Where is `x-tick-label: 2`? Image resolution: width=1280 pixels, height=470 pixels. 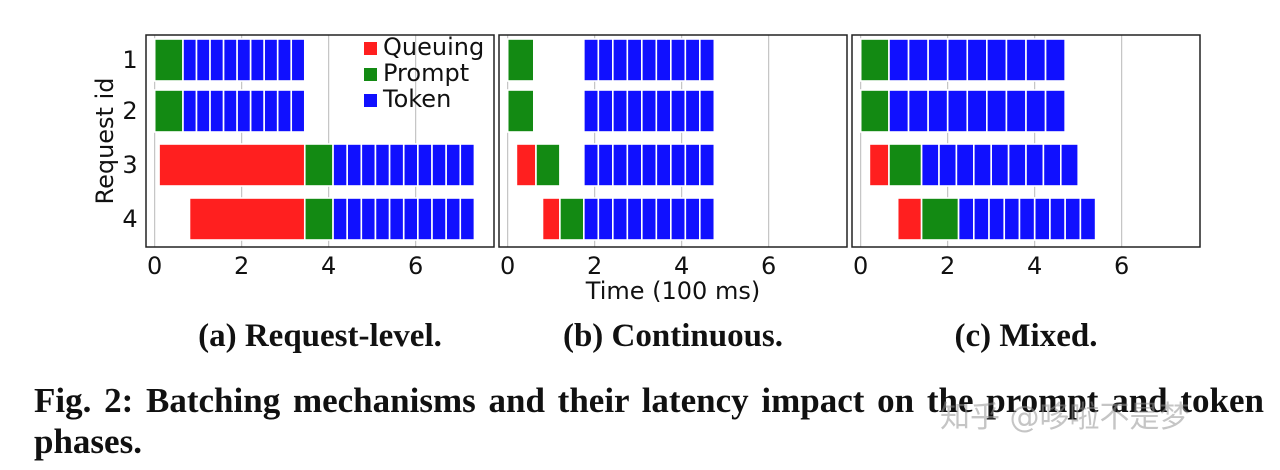 x-tick-label: 2 is located at coordinates (947, 266).